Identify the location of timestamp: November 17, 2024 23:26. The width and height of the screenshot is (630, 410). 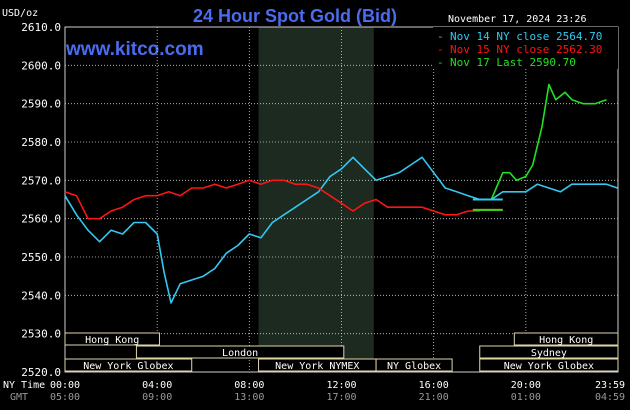
(517, 19).